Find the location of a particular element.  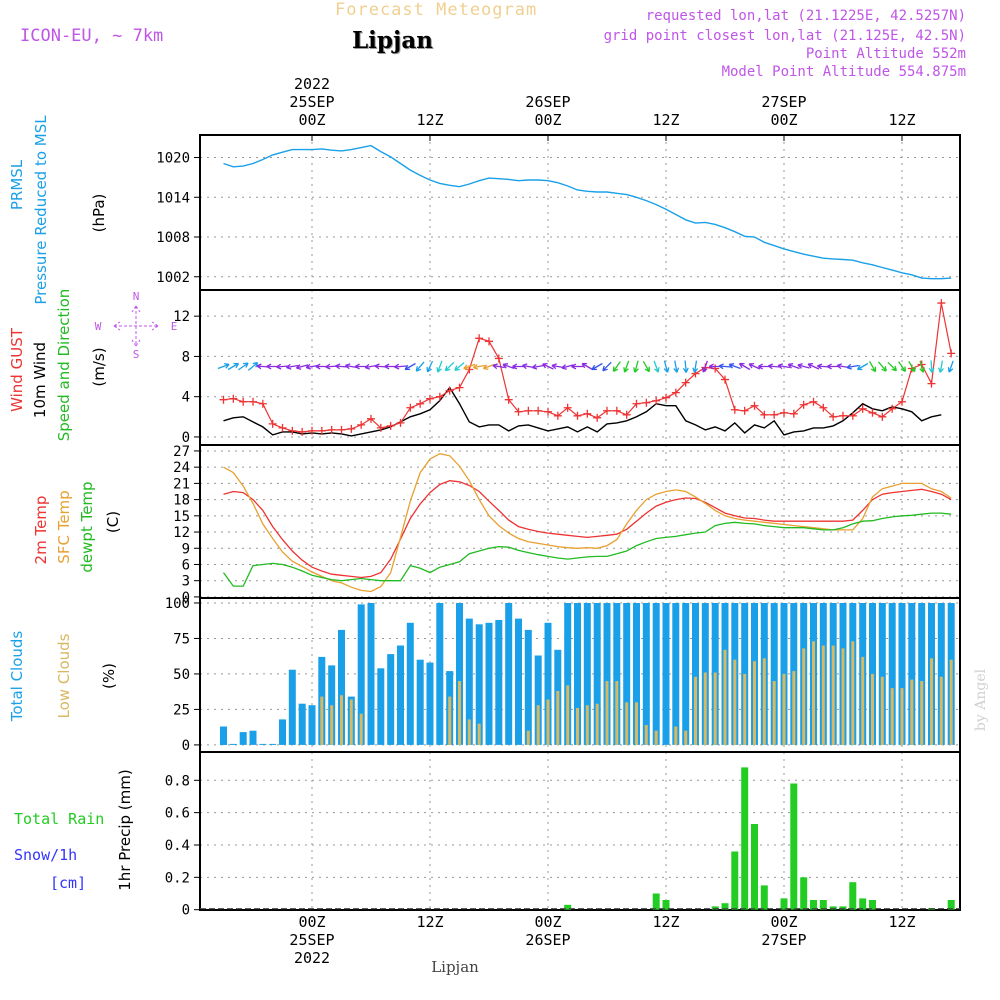

time-axis-label: 00Z 27SEP is located at coordinates (783, 931).